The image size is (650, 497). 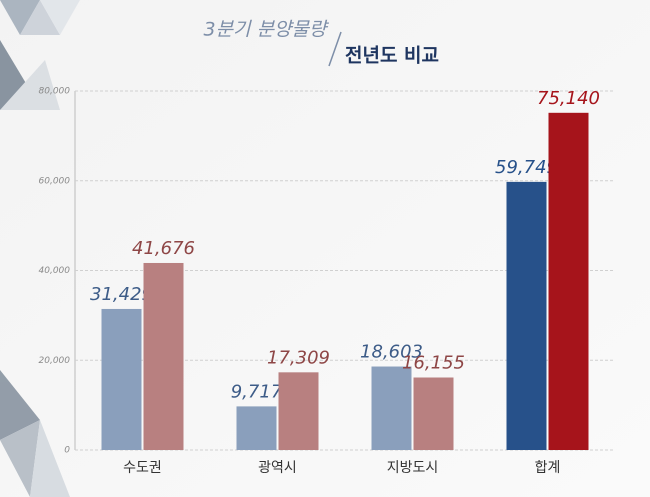 I want to click on x-tick-label: 지방도시, so click(x=413, y=468).